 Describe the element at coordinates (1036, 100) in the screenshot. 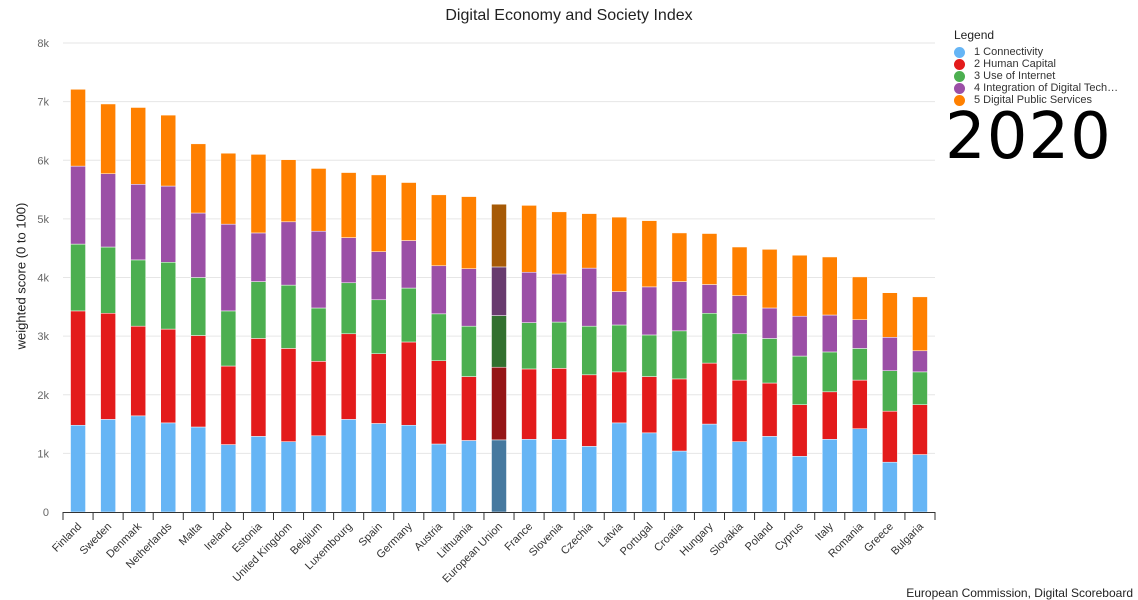

I see `legend-item: 5 Digital Public Services` at that location.